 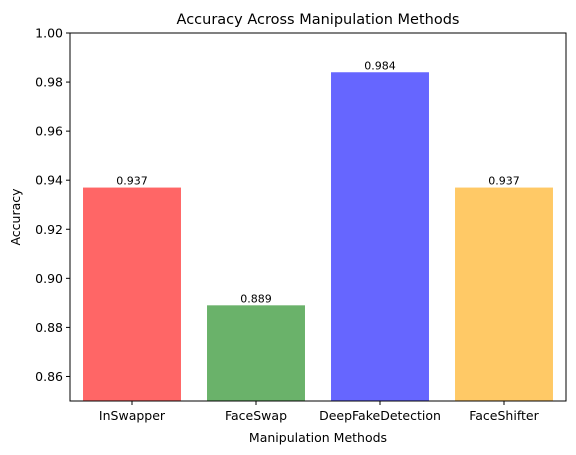 What do you see at coordinates (256, 298) in the screenshot?
I see `bar-value-label: 0.889` at bounding box center [256, 298].